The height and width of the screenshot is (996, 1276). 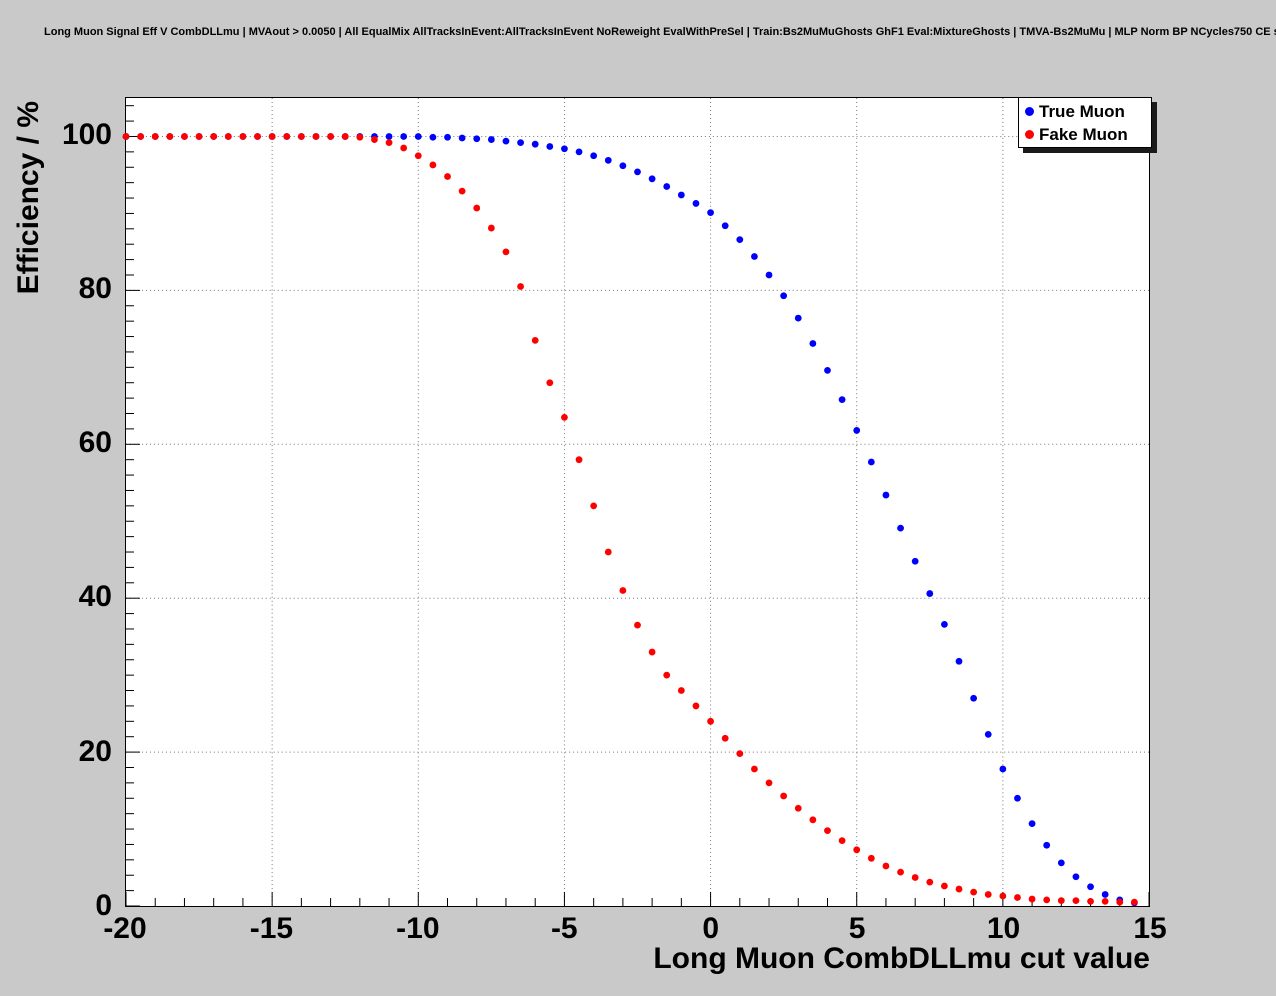 What do you see at coordinates (271, 928) in the screenshot?
I see `x-tick-label: -15` at bounding box center [271, 928].